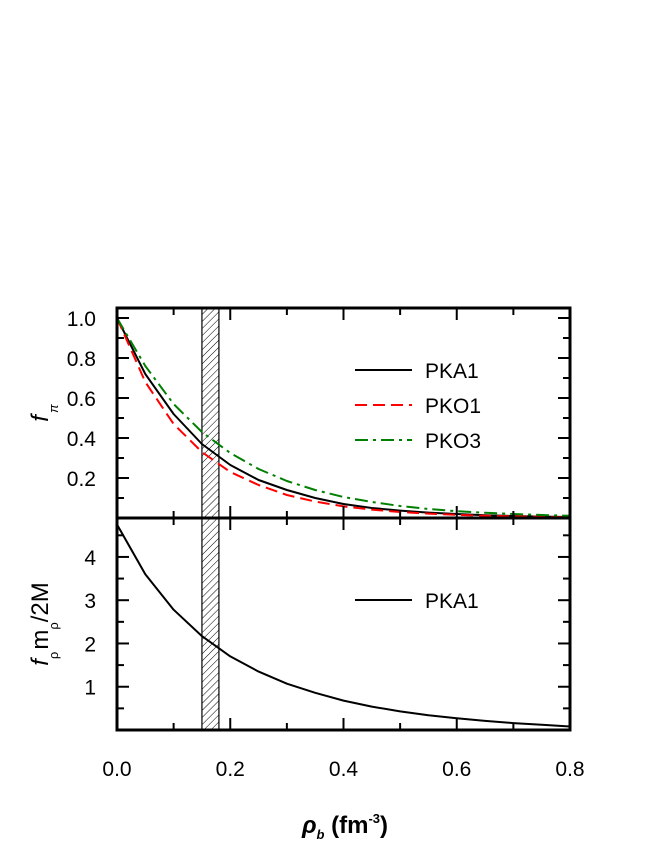 The width and height of the screenshot is (654, 851). What do you see at coordinates (81, 319) in the screenshot?
I see `y-tick-label: 1.0` at bounding box center [81, 319].